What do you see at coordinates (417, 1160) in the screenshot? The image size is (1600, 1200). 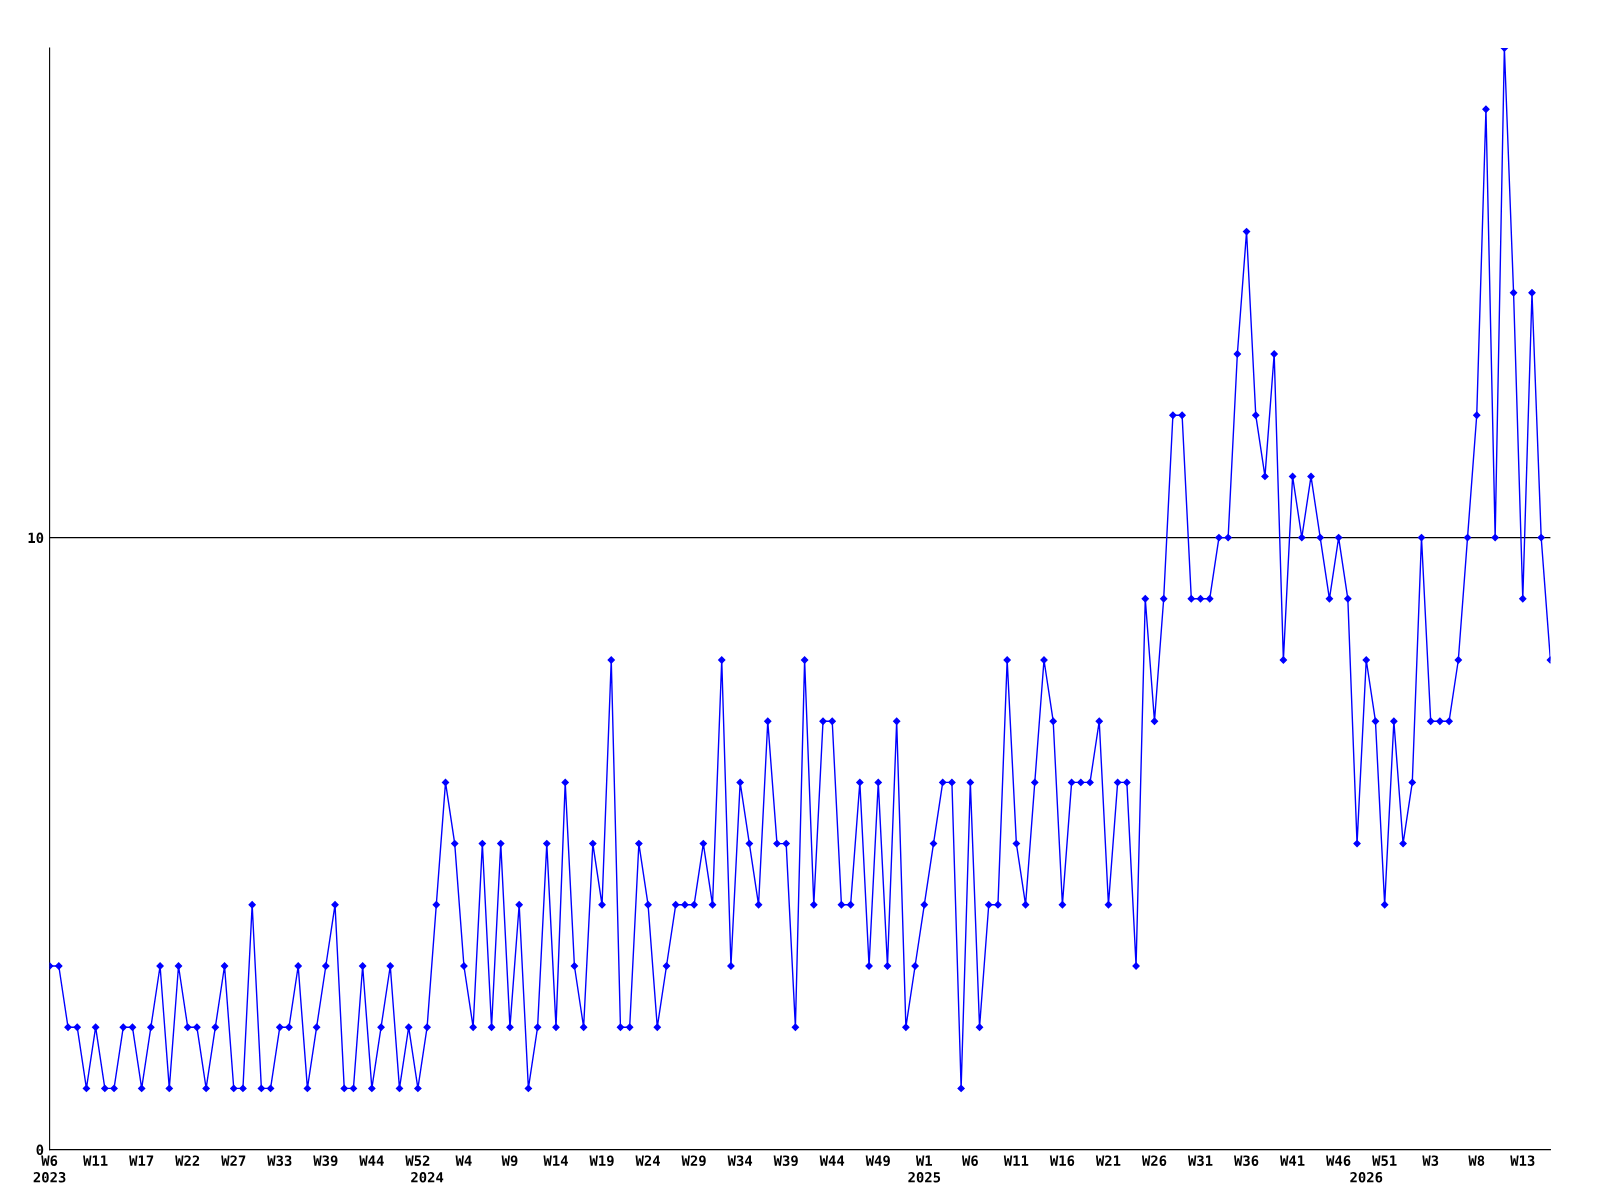 I see `x-tick-label: W52` at bounding box center [417, 1160].